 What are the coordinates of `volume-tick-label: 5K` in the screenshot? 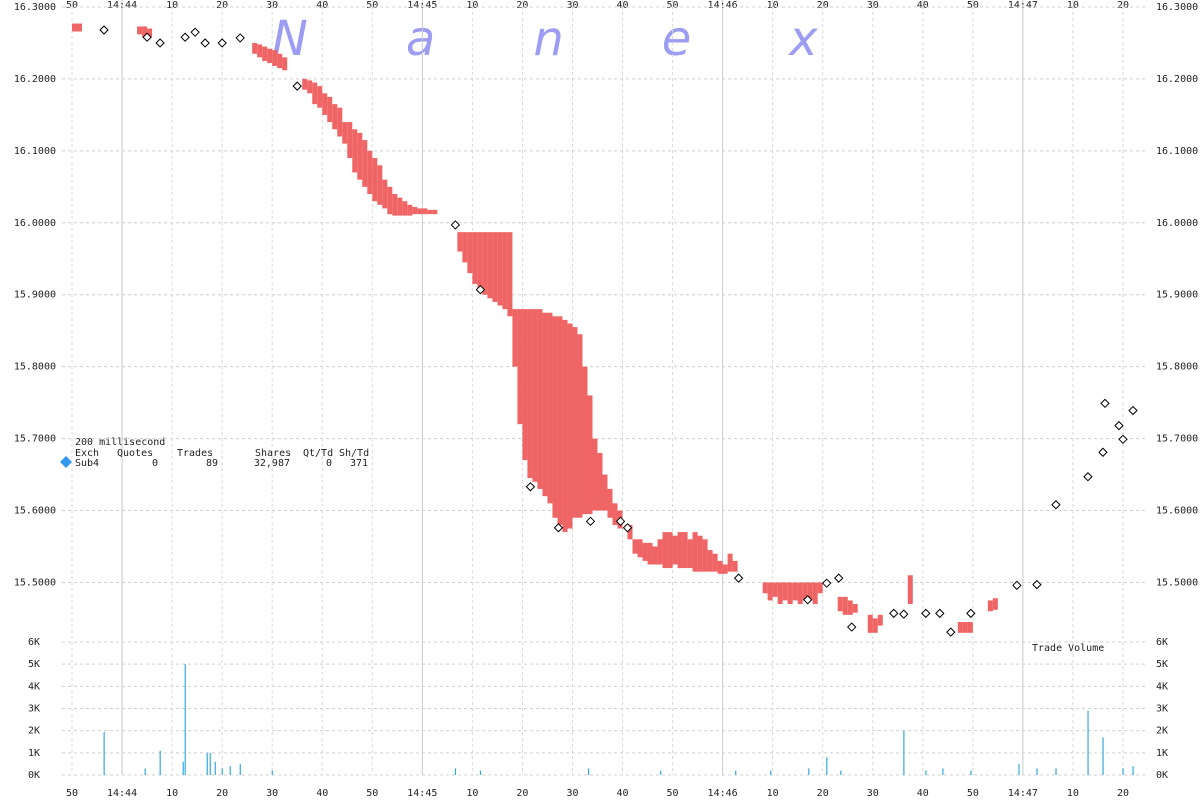 It's located at (34, 664).